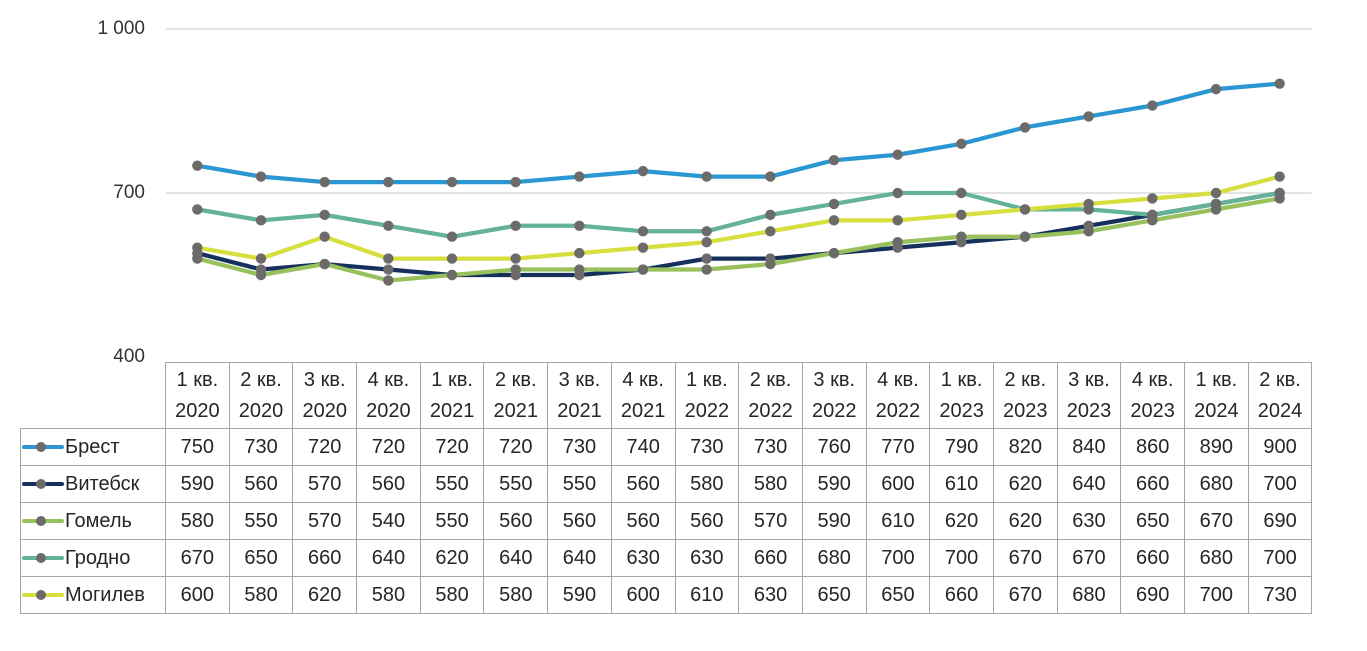 This screenshot has height=651, width=1367. I want to click on legend-cell: Могилев, so click(93, 595).